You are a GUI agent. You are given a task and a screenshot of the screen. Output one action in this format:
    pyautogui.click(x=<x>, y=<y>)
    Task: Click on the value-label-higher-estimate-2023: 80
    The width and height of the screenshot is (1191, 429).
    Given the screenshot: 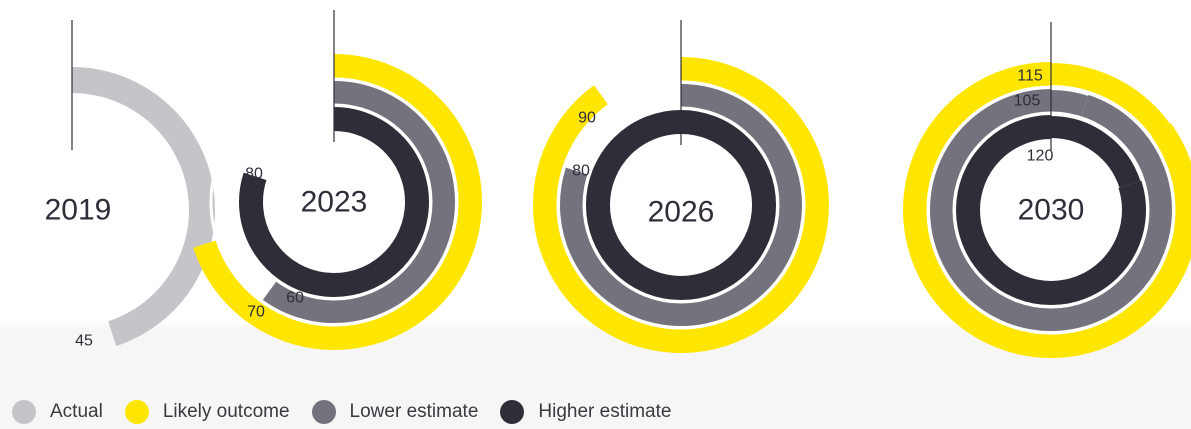 What is the action you would take?
    pyautogui.click(x=254, y=174)
    